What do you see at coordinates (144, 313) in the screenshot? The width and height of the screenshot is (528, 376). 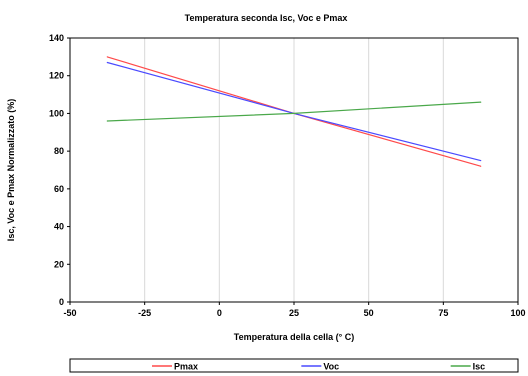 I see `x-tick-label: -25` at bounding box center [144, 313].